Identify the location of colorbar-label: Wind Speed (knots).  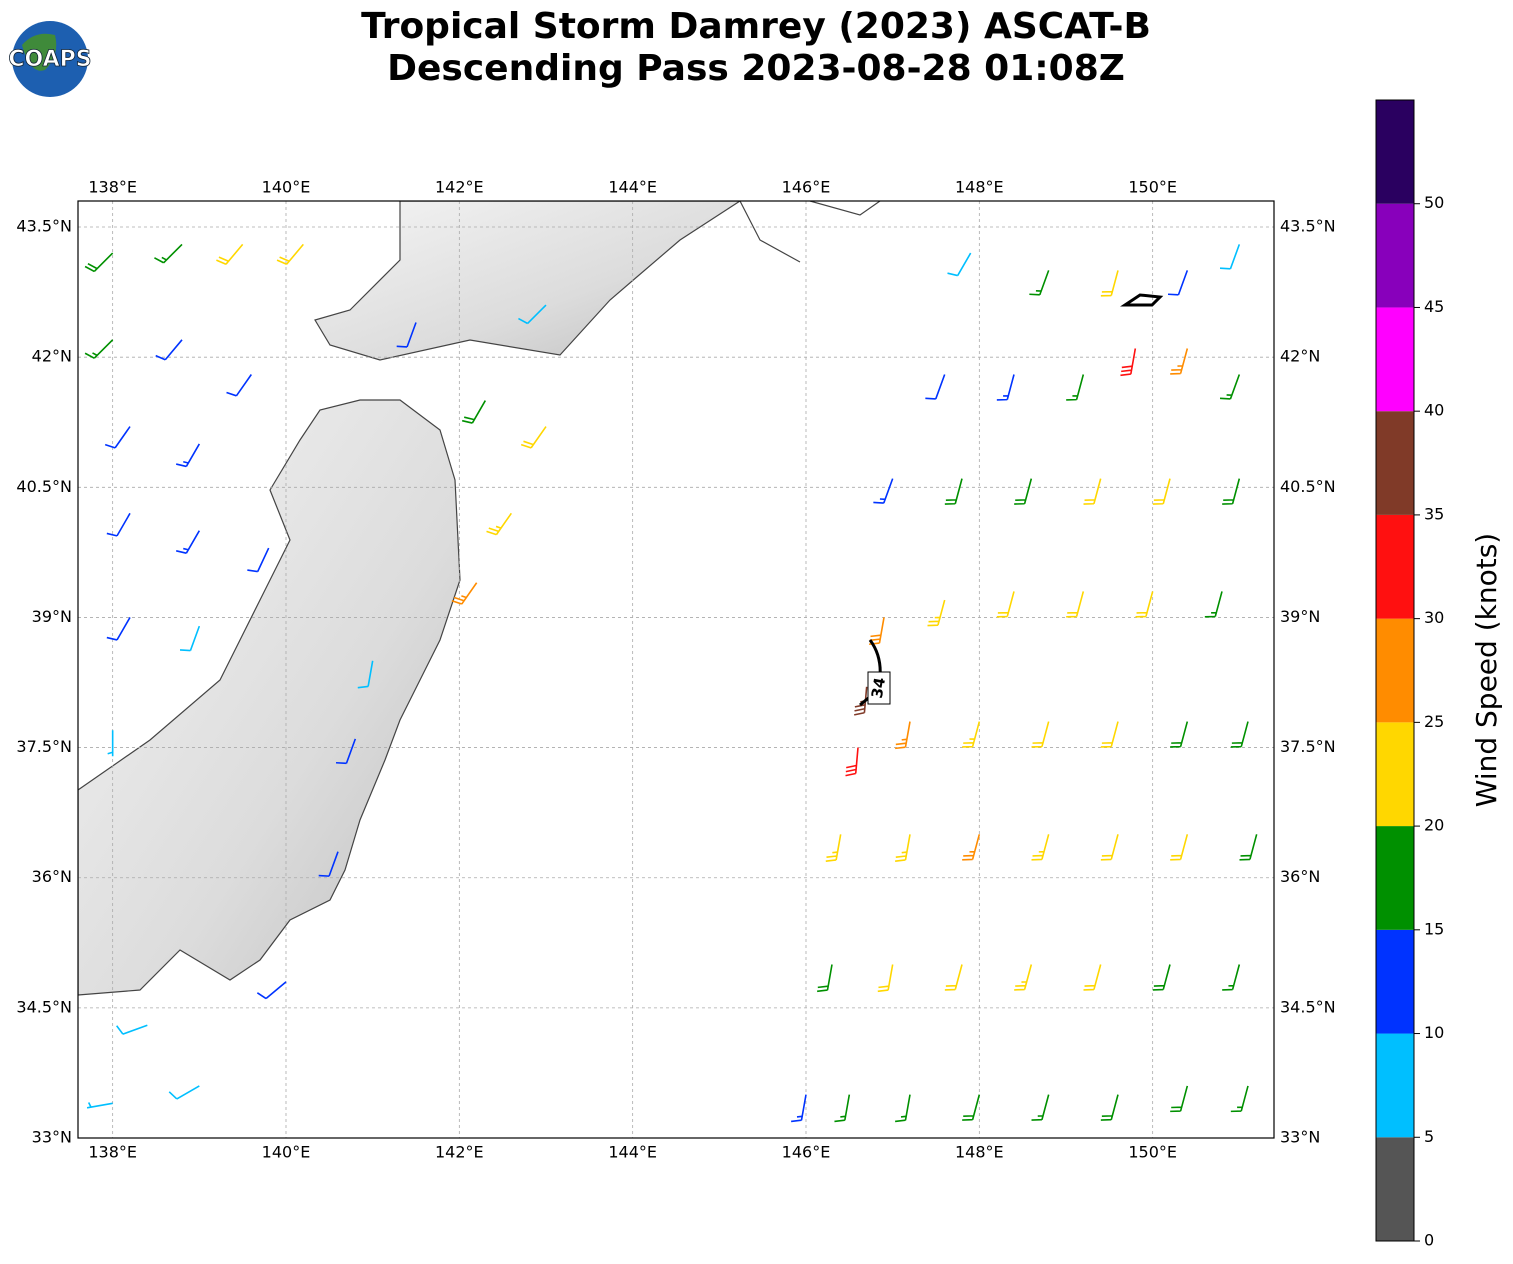
(1486, 670).